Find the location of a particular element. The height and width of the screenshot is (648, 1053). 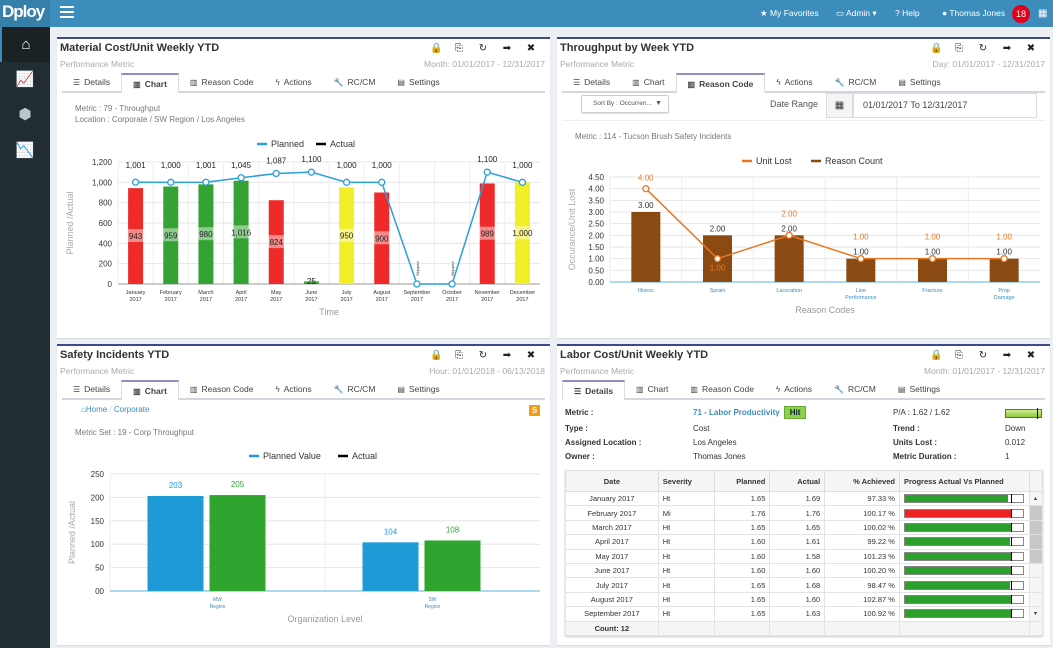

col-progress: Progress Actual Vs Planned is located at coordinates (964, 481).